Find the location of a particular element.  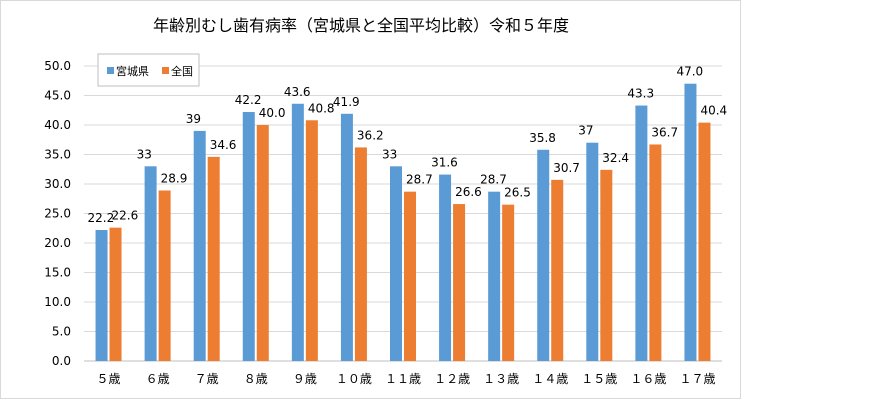

x-tick-label: １４歳 is located at coordinates (550, 379).